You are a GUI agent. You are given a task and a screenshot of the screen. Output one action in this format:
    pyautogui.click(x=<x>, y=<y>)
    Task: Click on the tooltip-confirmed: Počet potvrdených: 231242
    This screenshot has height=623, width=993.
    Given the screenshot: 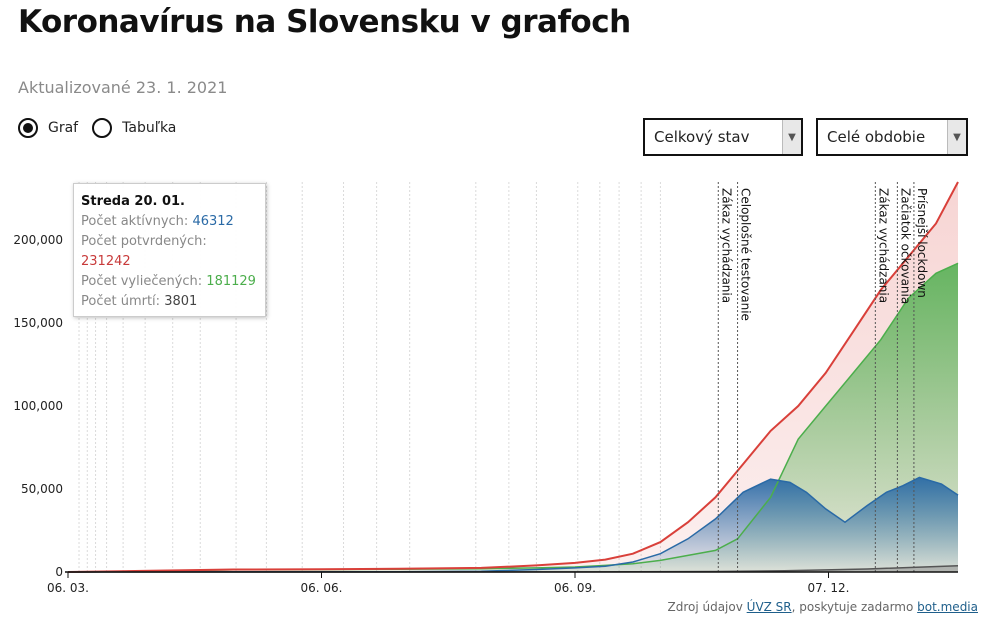 What is the action you would take?
    pyautogui.click(x=144, y=251)
    